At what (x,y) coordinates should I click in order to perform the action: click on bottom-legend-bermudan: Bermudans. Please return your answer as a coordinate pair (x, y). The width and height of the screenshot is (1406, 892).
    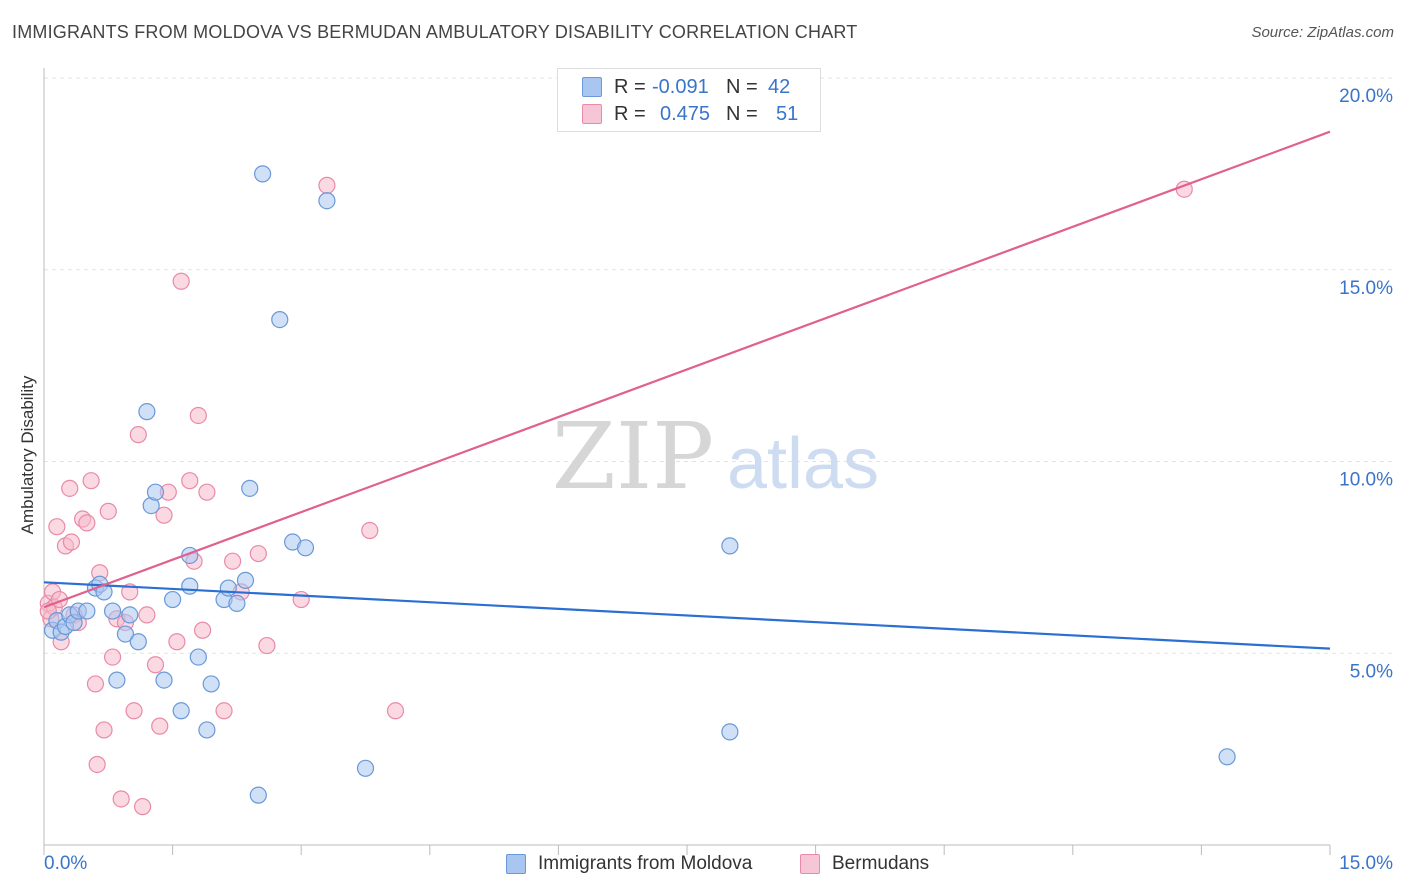
    Looking at the image, I should click on (864, 864).